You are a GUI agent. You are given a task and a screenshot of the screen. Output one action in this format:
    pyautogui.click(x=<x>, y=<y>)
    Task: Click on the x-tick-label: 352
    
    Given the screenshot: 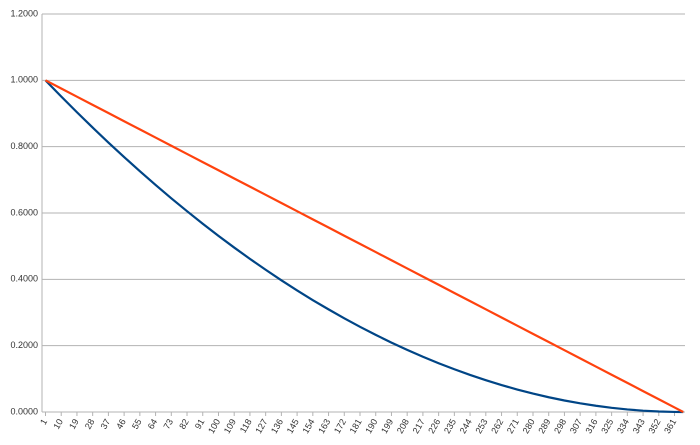 What is the action you would take?
    pyautogui.click(x=654, y=426)
    